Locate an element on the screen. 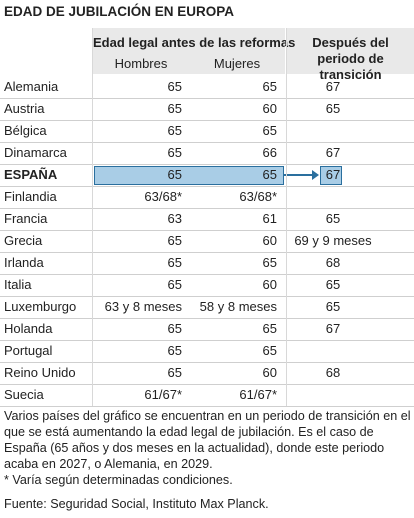  country: Austria is located at coordinates (24, 108).